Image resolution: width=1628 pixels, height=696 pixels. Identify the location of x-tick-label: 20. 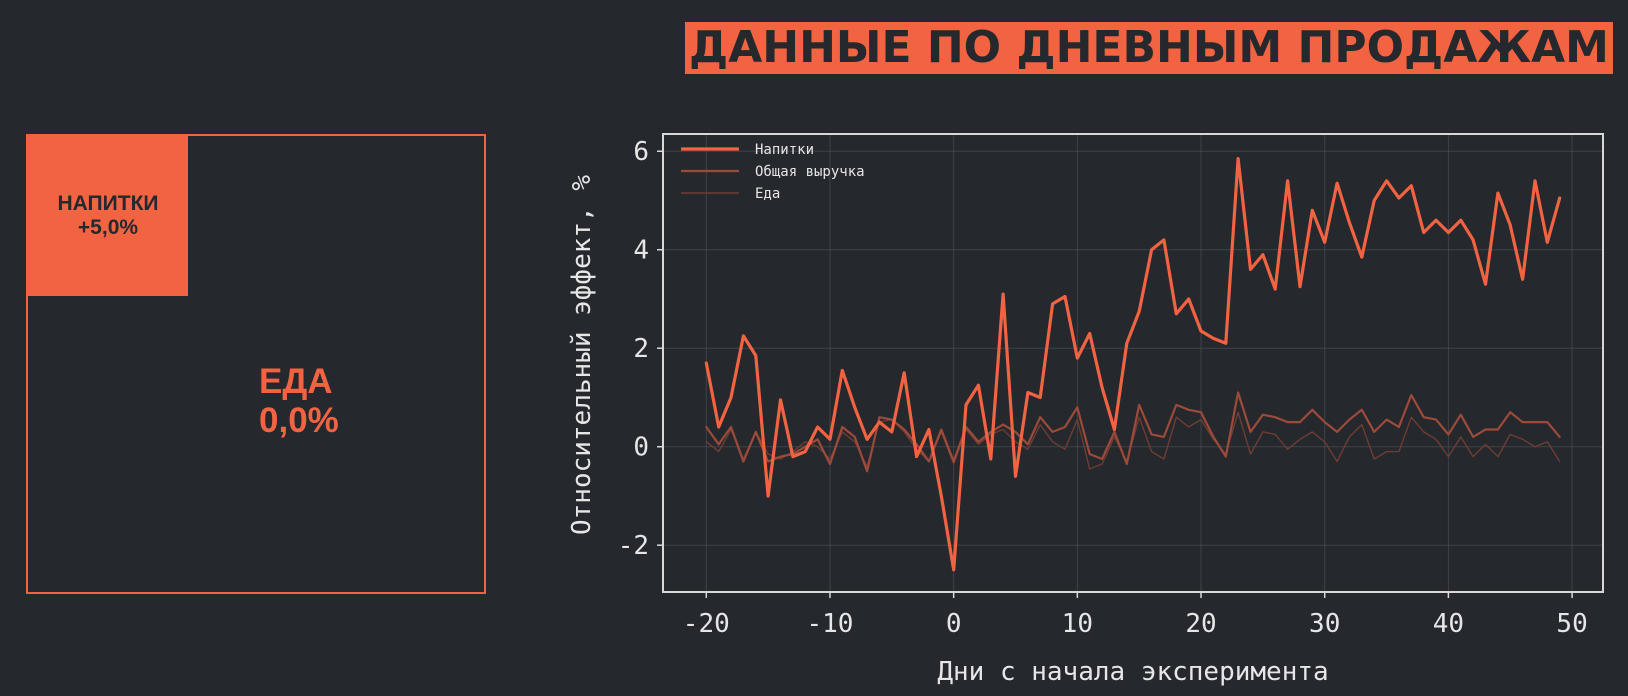
(1200, 624).